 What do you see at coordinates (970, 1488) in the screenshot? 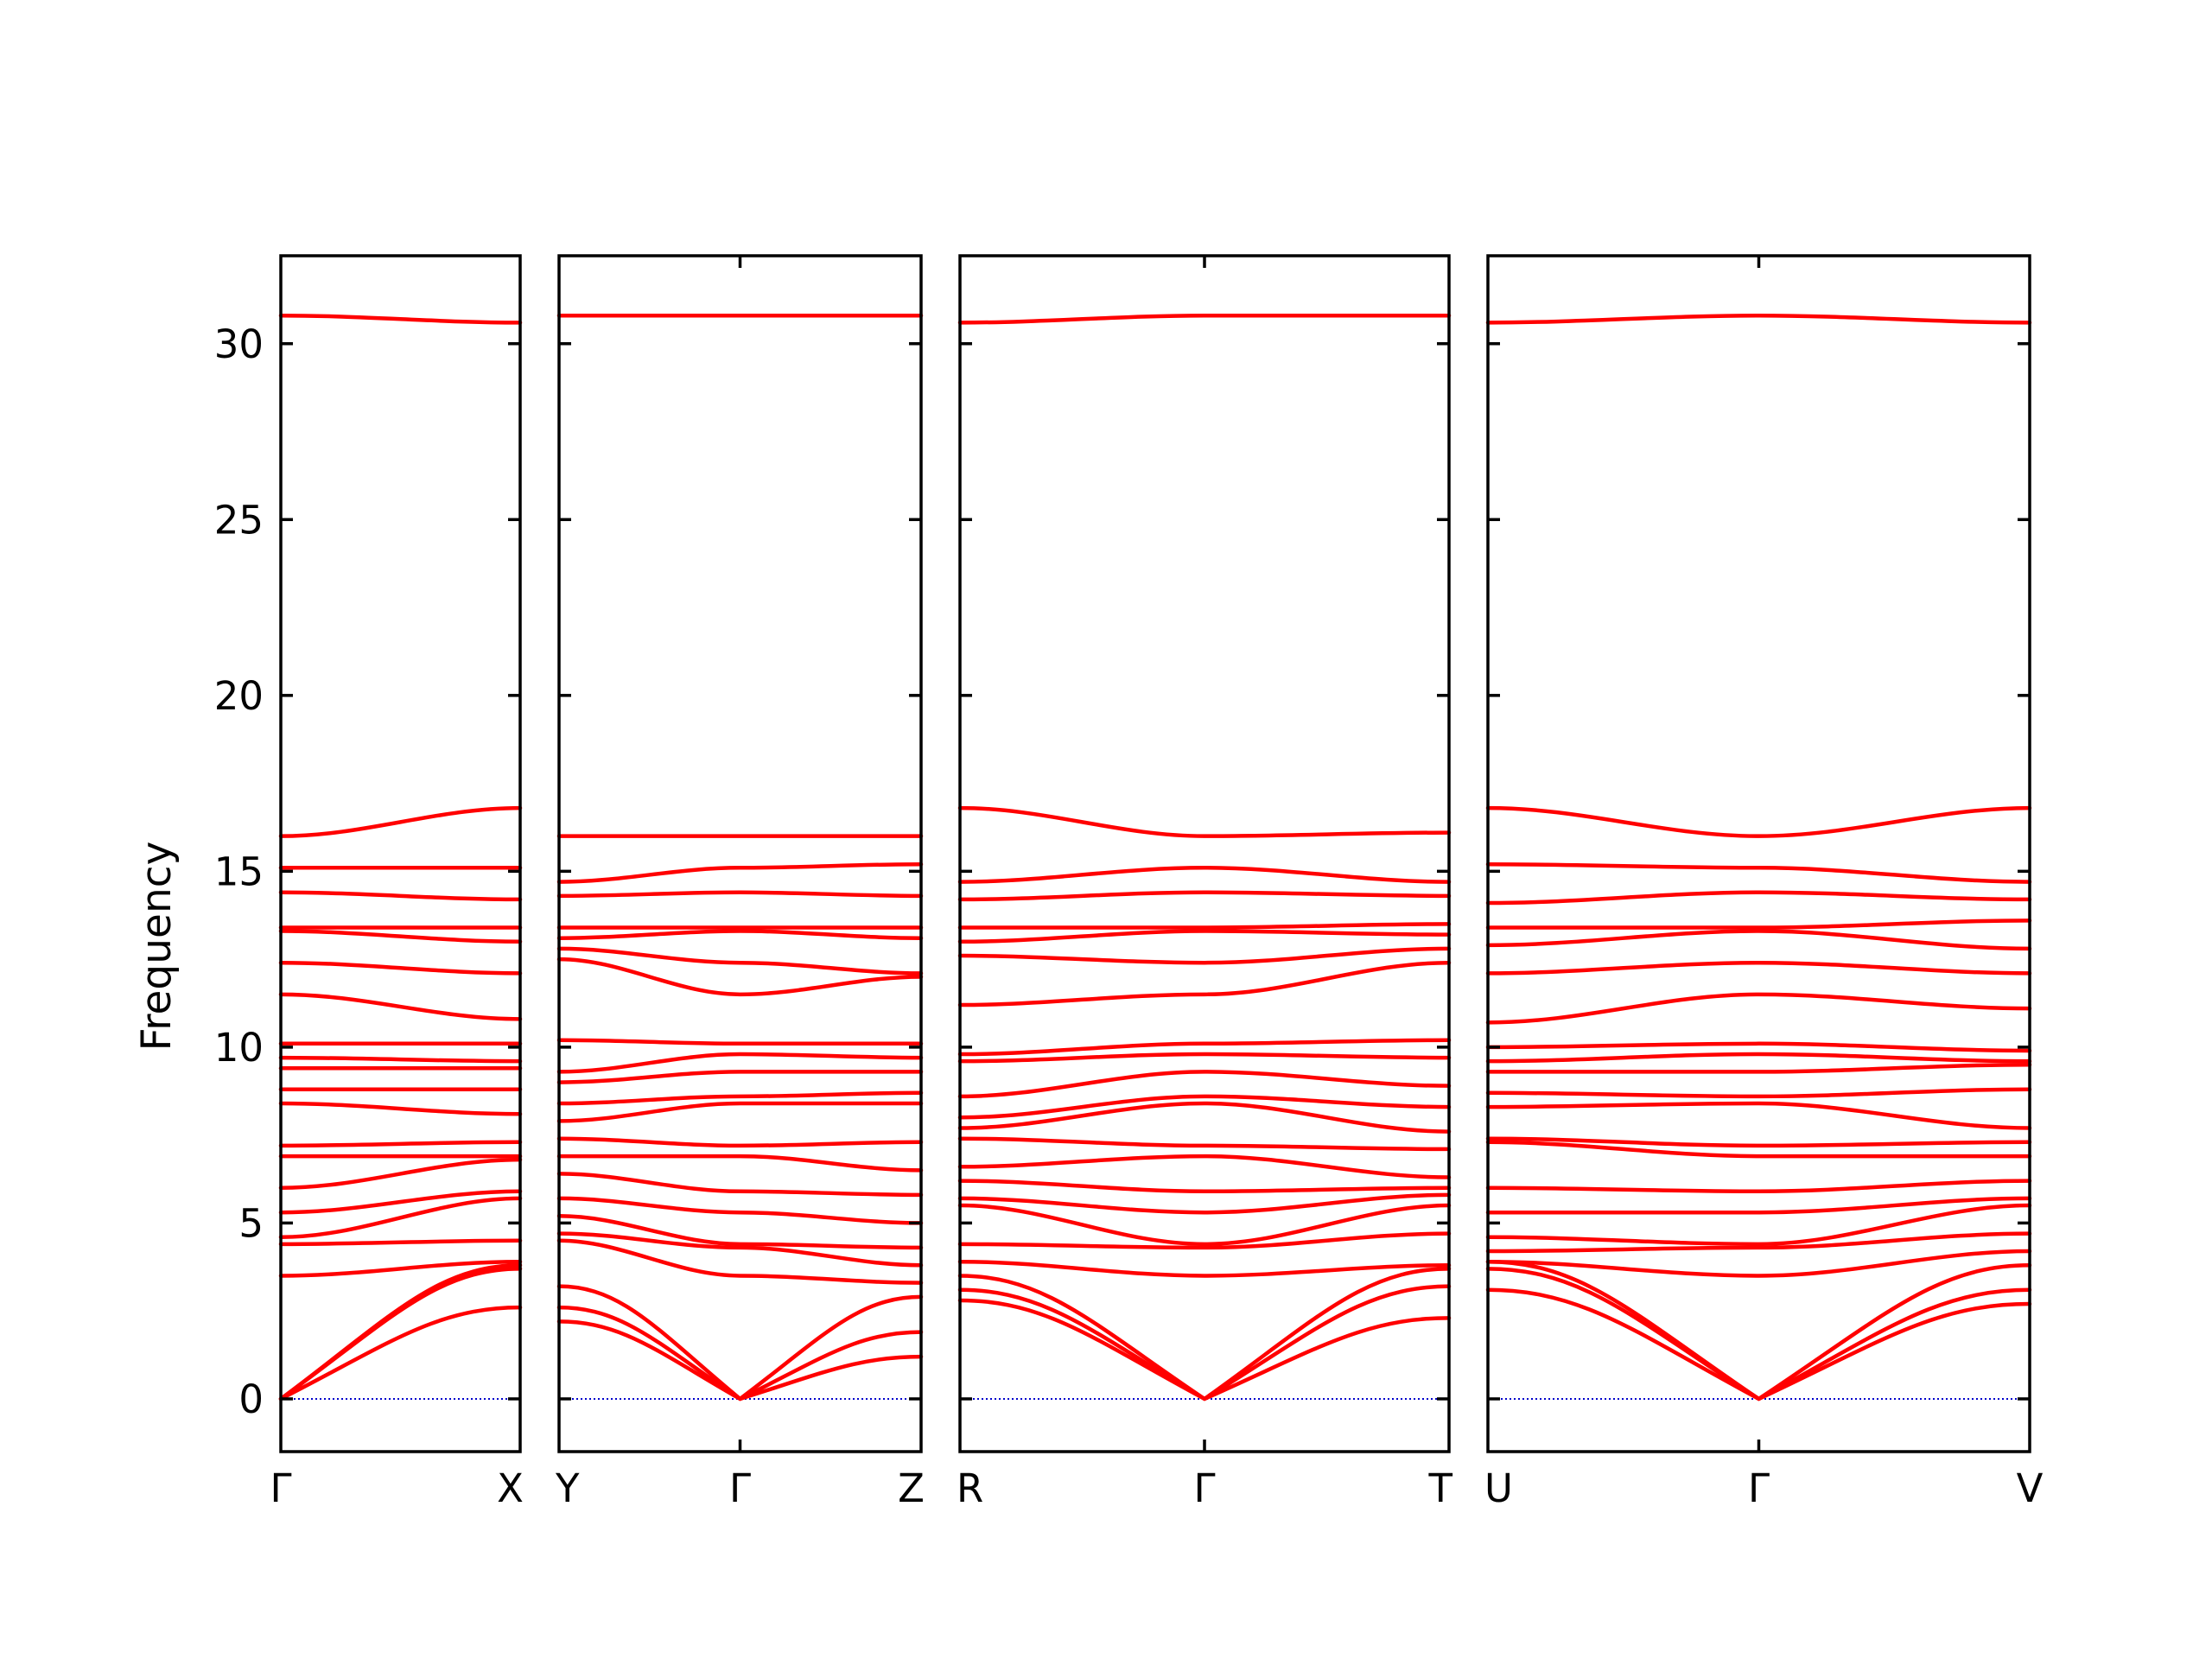
I see `x-tick-label: R` at bounding box center [970, 1488].